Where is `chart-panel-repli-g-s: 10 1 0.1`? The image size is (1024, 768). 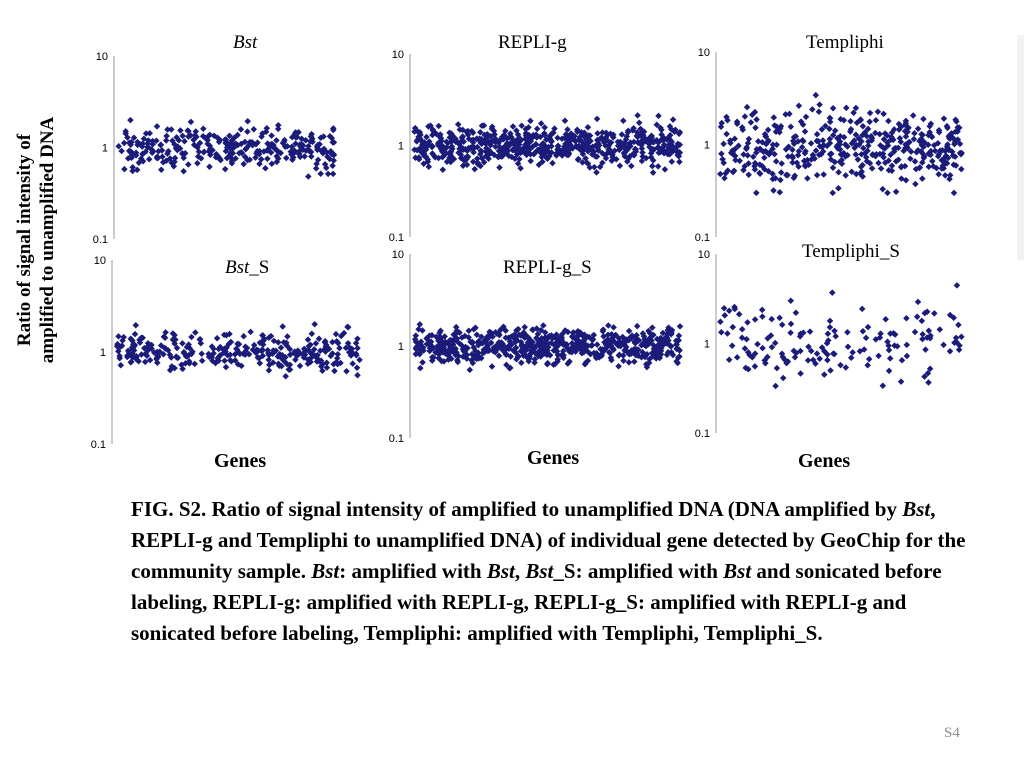 chart-panel-repli-g-s: 10 1 0.1 is located at coordinates (528, 346).